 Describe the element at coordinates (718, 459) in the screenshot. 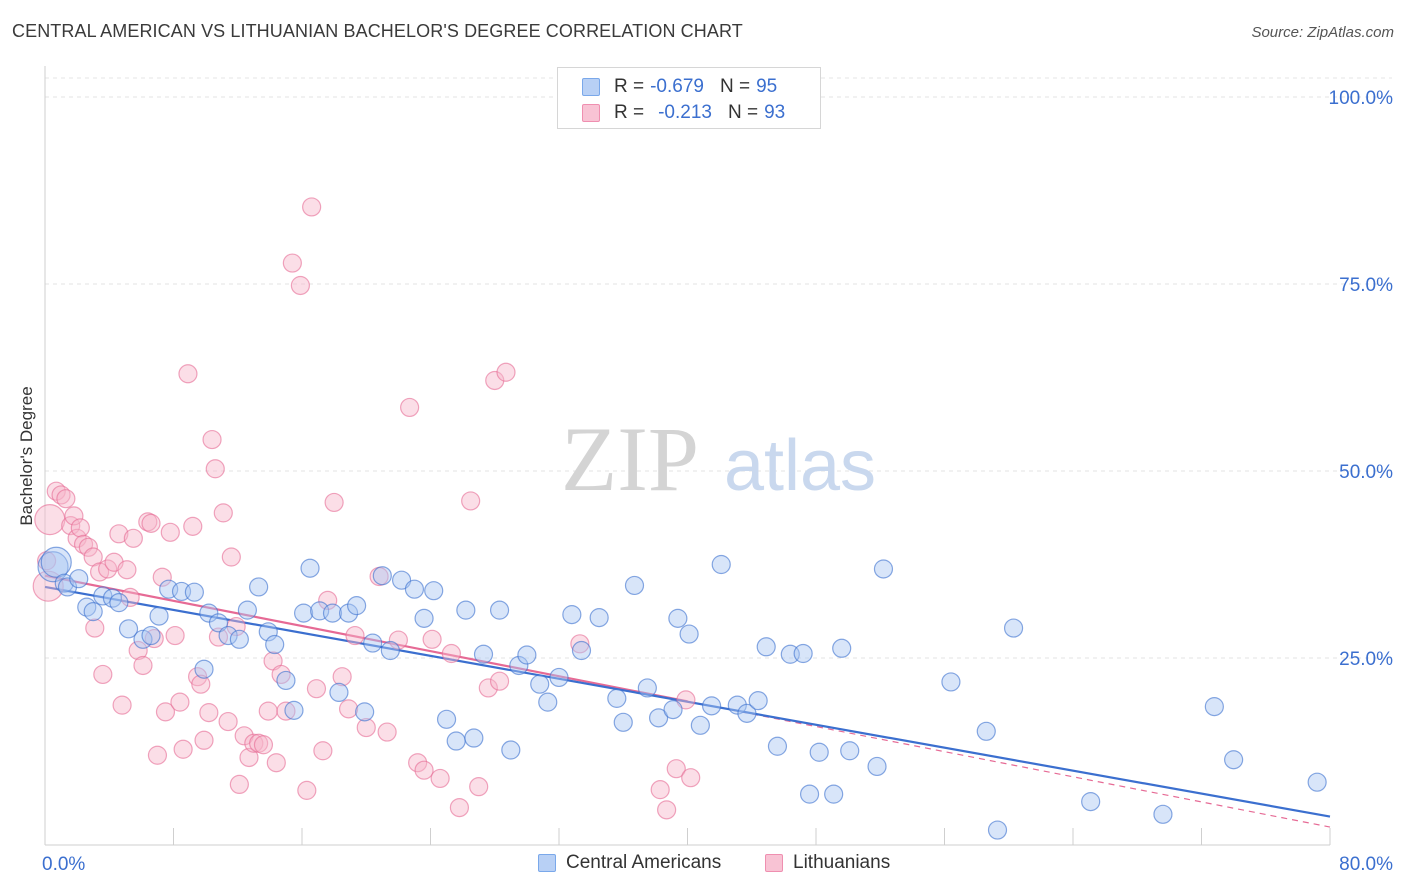

I see `watermark: ZIP atlas` at that location.